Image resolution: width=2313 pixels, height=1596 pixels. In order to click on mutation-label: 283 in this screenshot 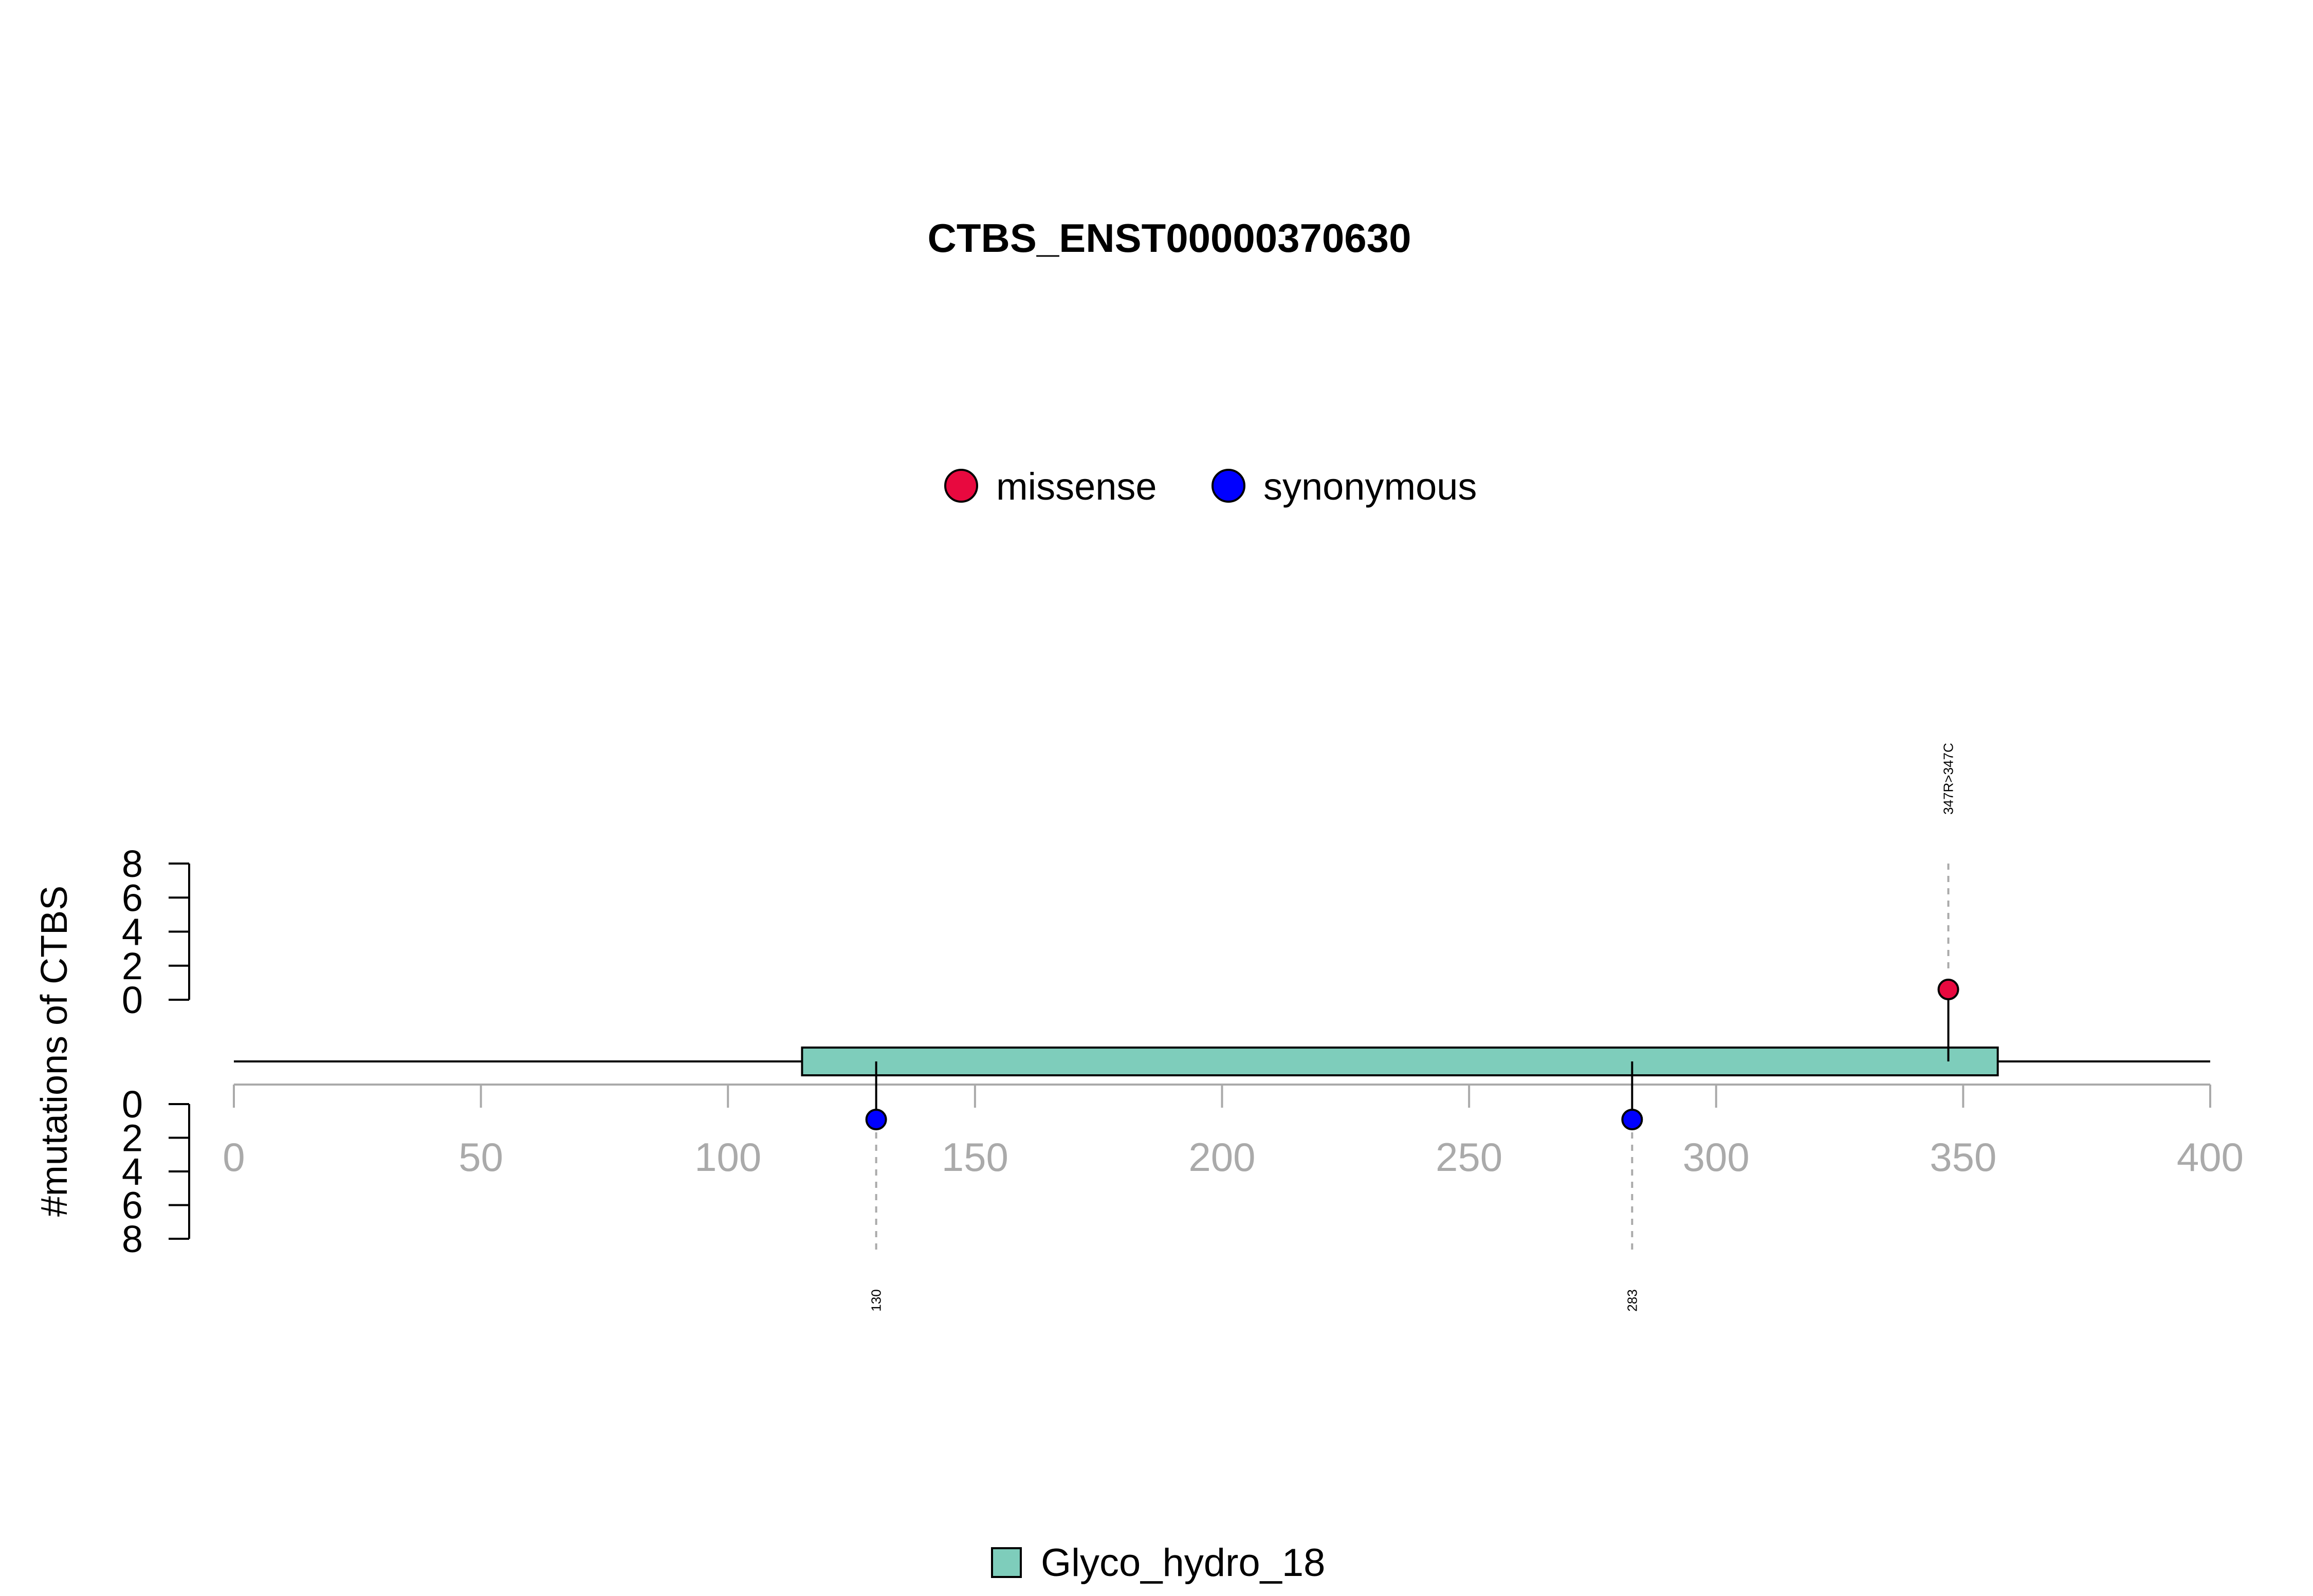, I will do `click(1632, 1300)`.